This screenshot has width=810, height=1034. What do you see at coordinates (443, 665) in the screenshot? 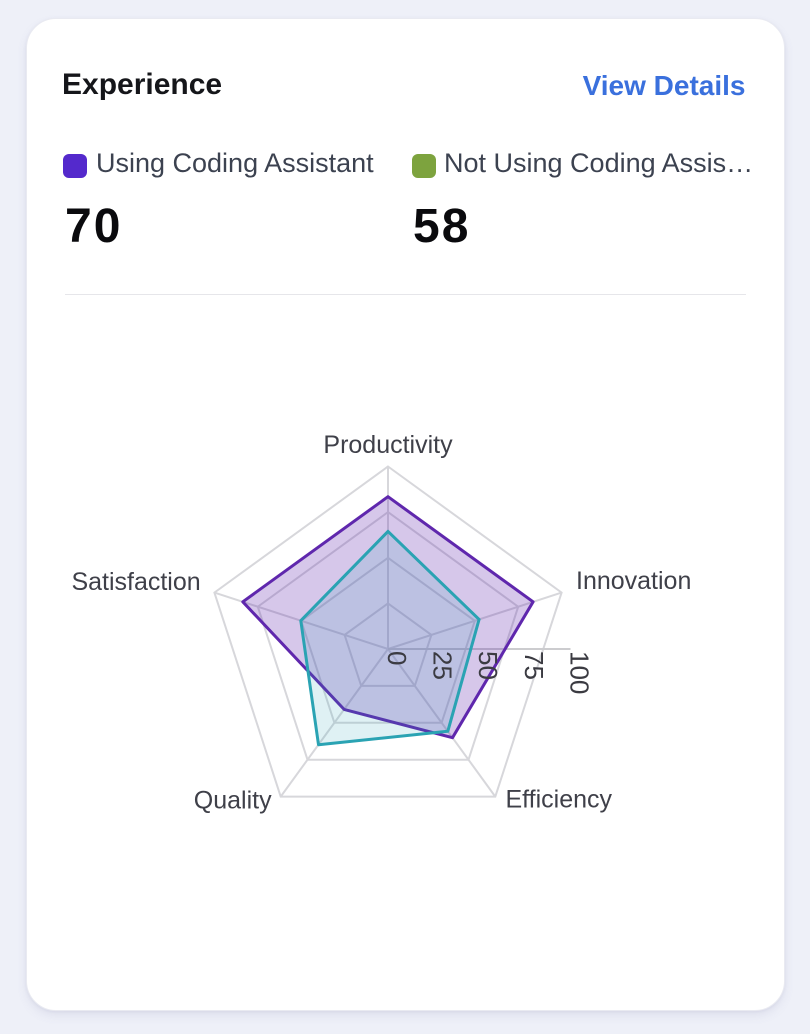
I see `svg-text: 25` at bounding box center [443, 665].